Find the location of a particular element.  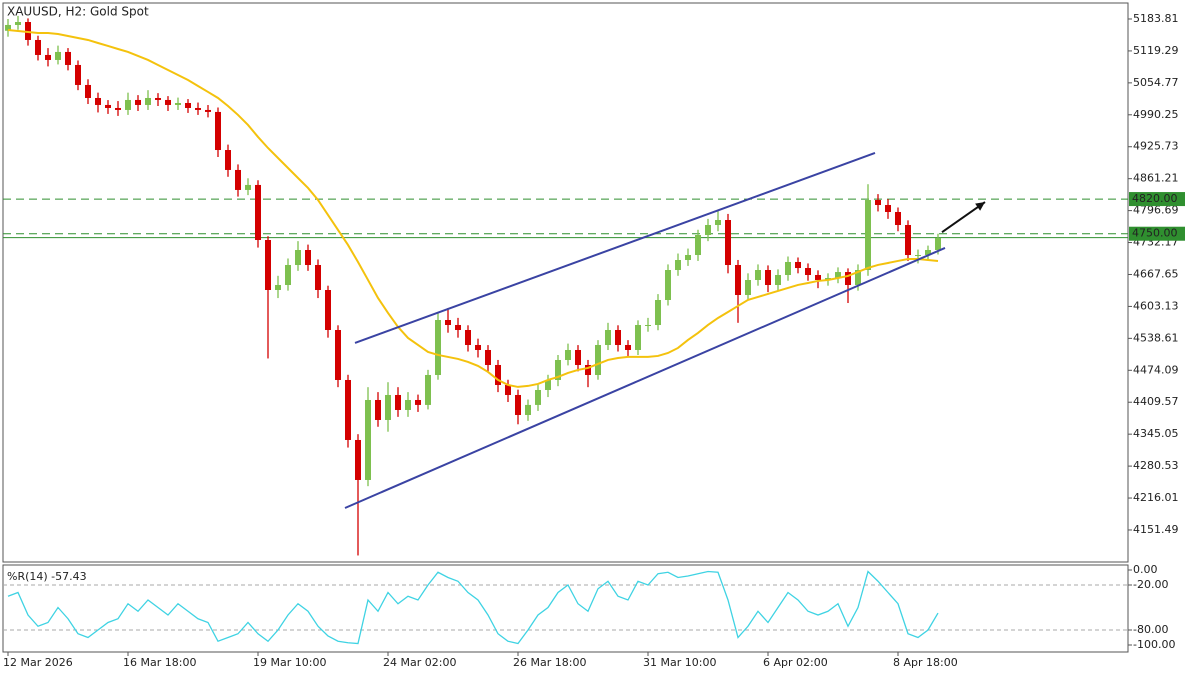

y-tick-label: 4280.53 is located at coordinates (1156, 465).